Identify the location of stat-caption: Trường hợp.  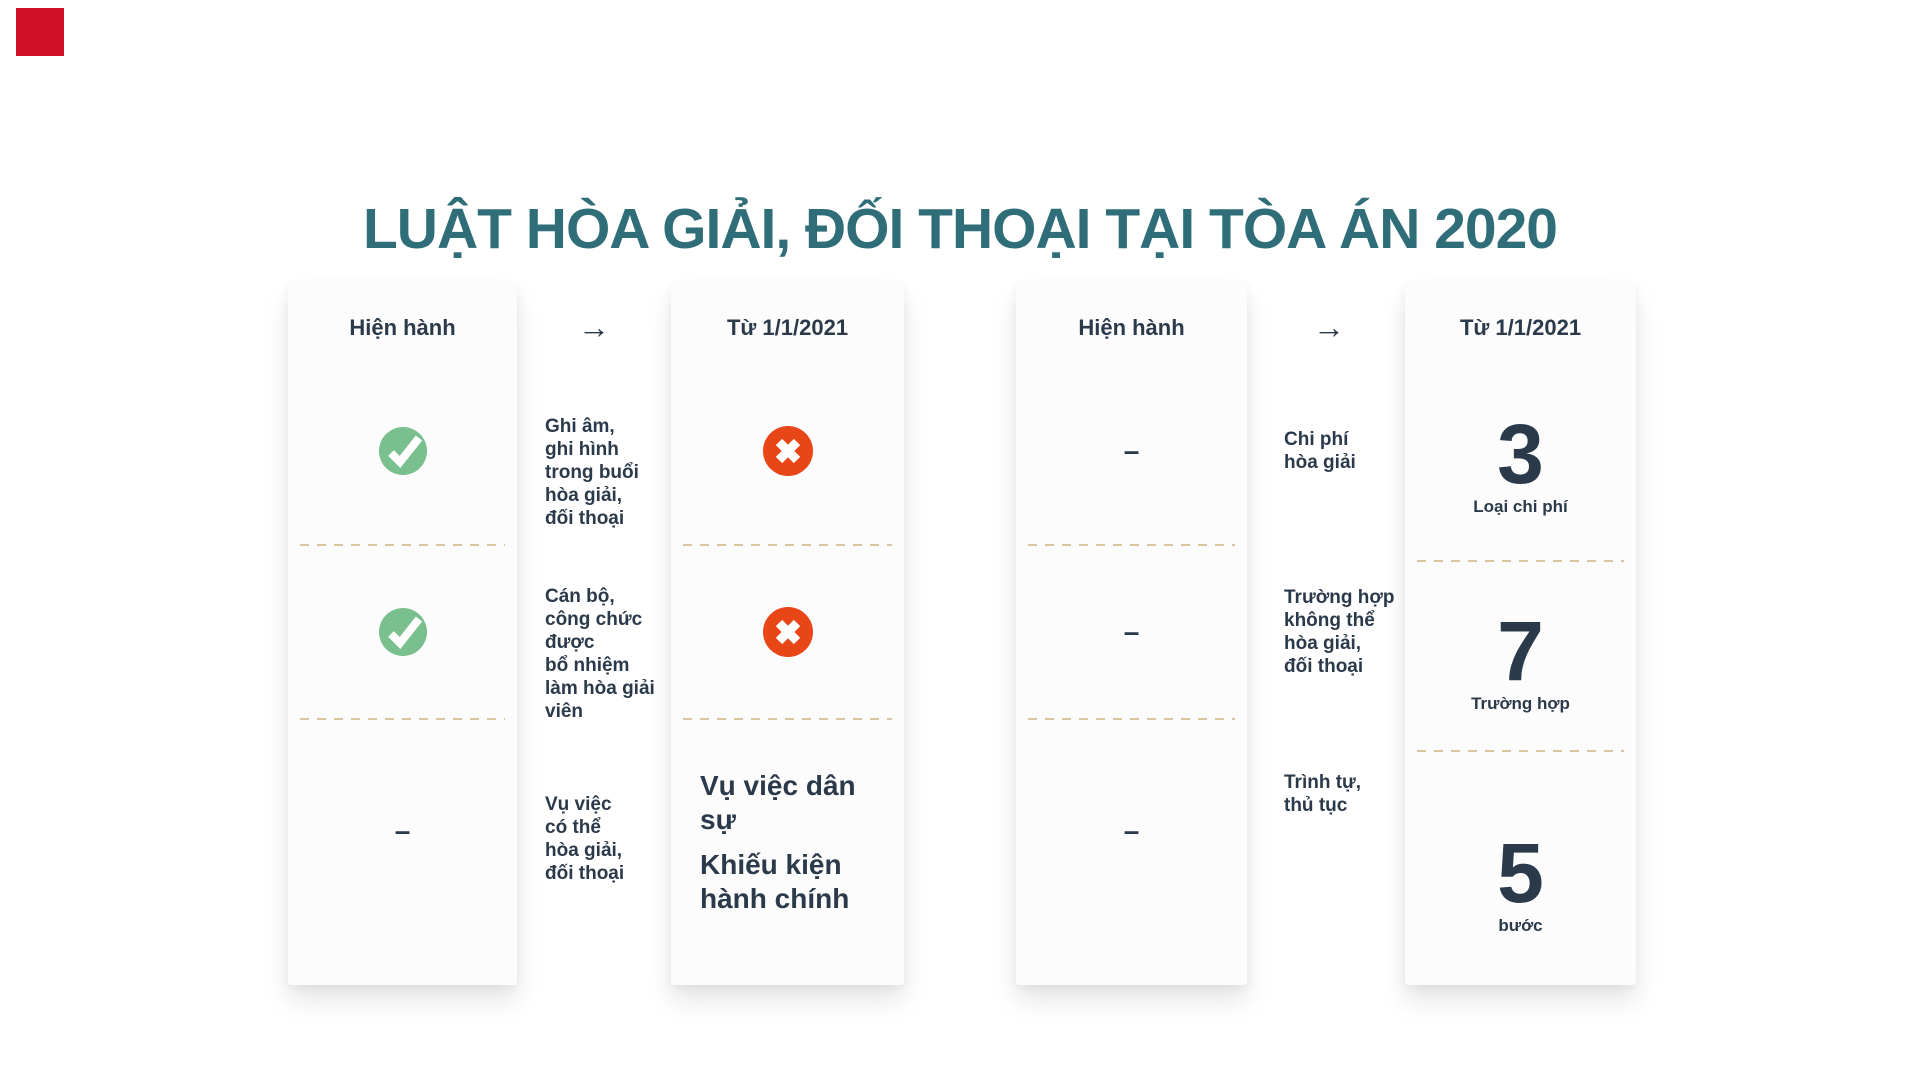
(1520, 703).